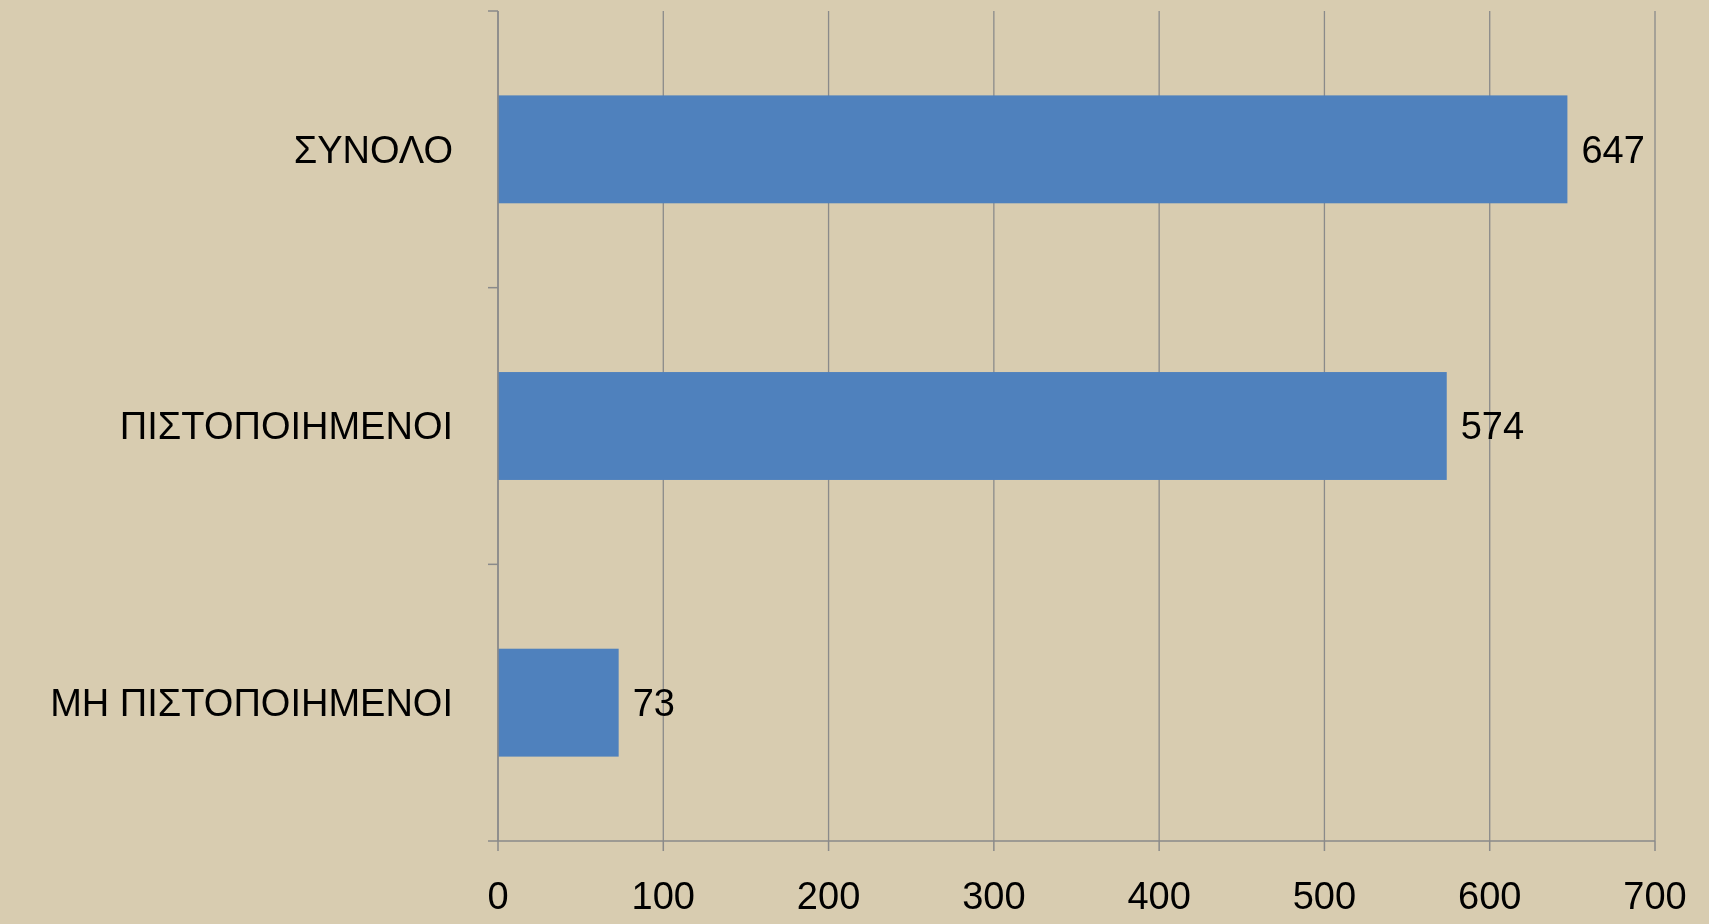 This screenshot has height=924, width=1709. I want to click on x-tick-label: 200, so click(828, 896).